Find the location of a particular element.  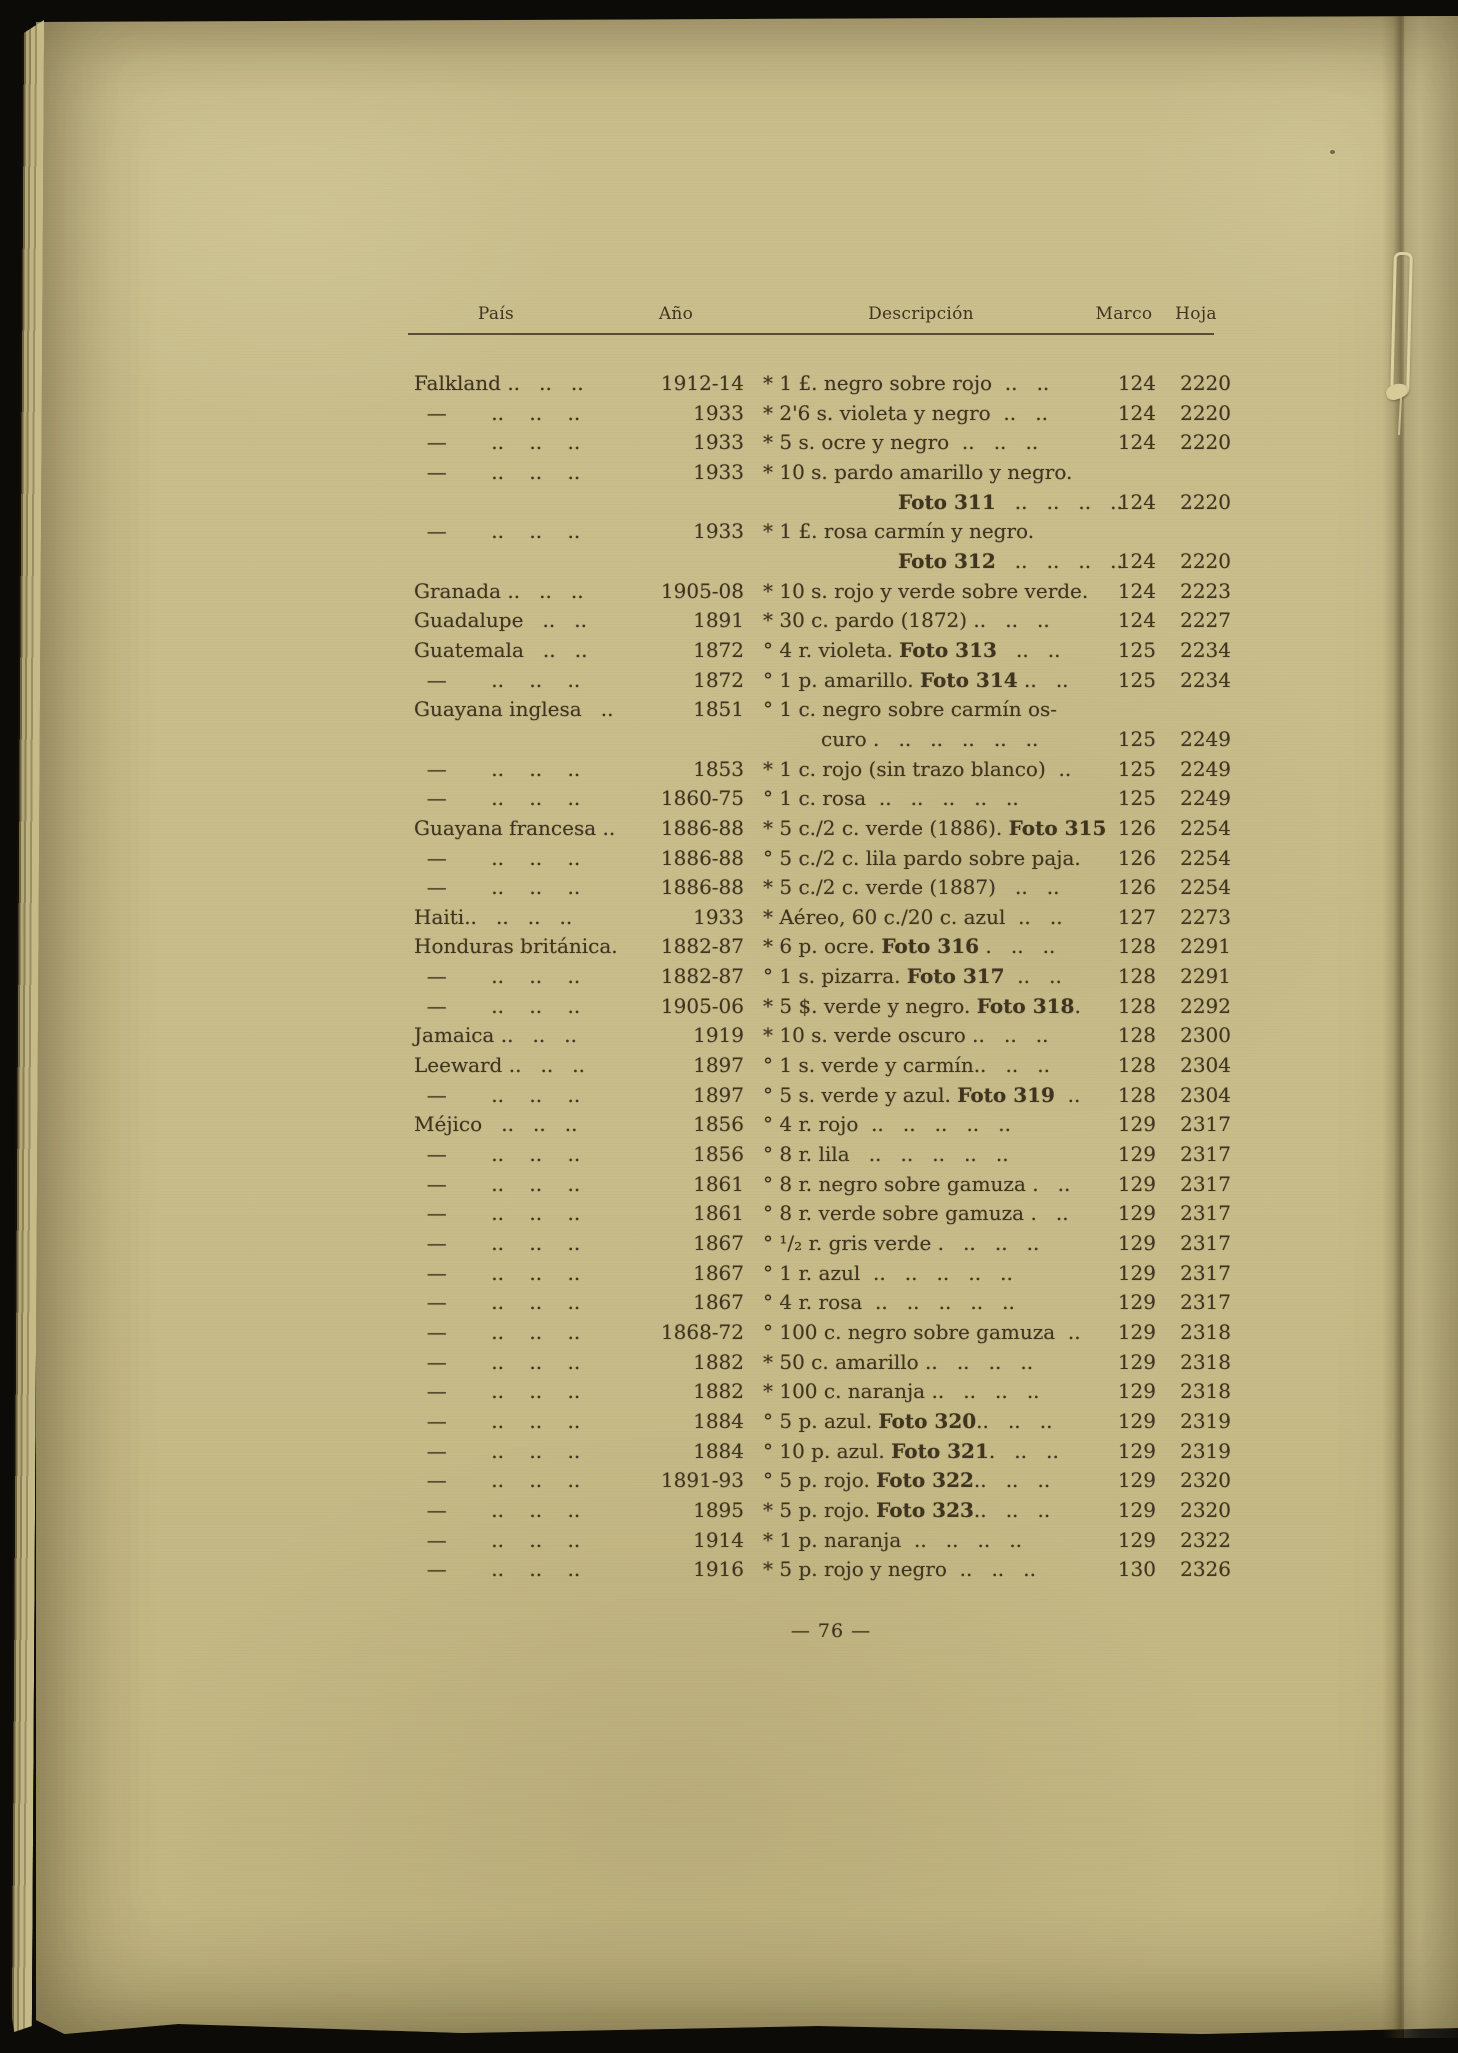

desc-cell: ° 8 r. lila .. .. .. .. .. is located at coordinates (924, 1155).